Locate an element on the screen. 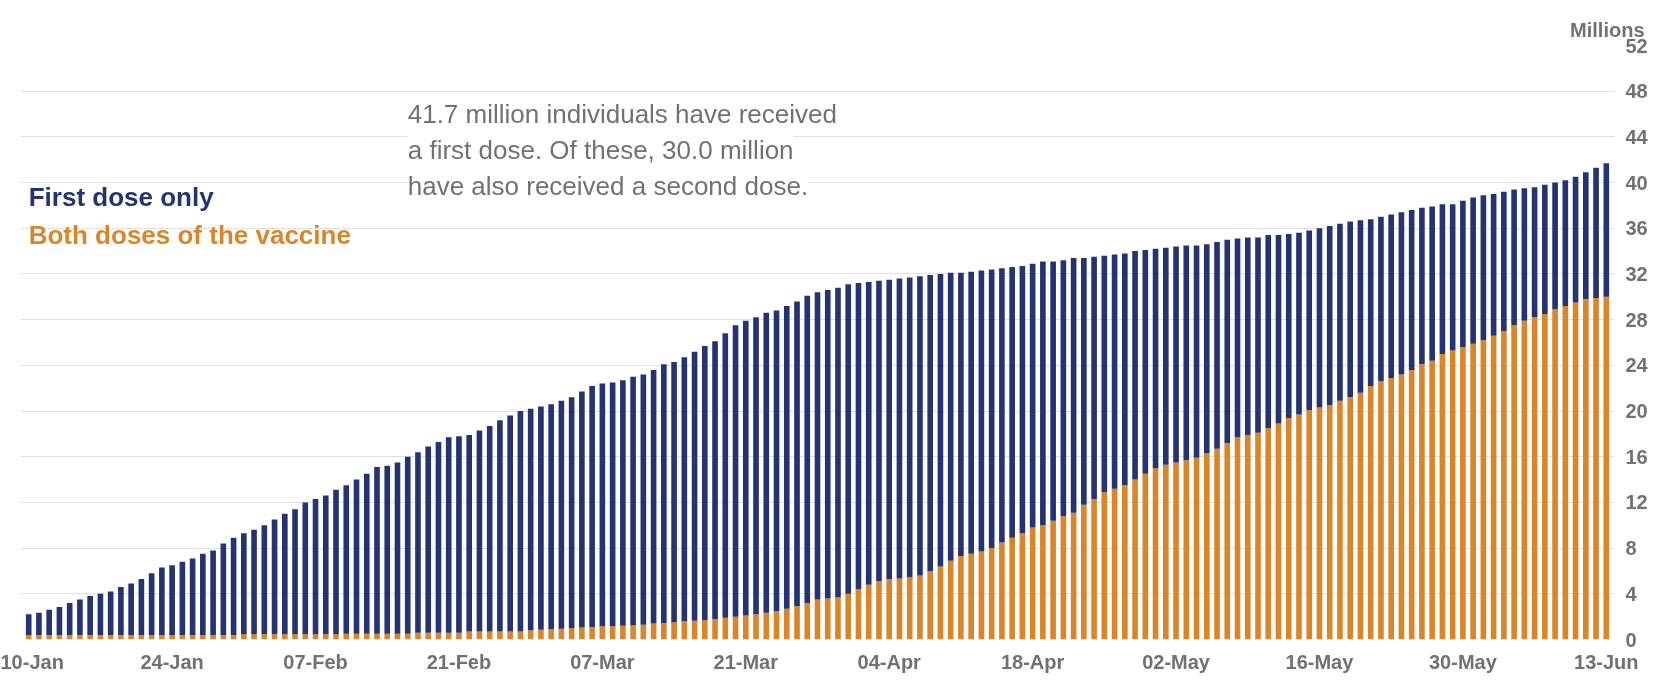 This screenshot has width=1660, height=683. y-tick-label: 36 is located at coordinates (1636, 228).